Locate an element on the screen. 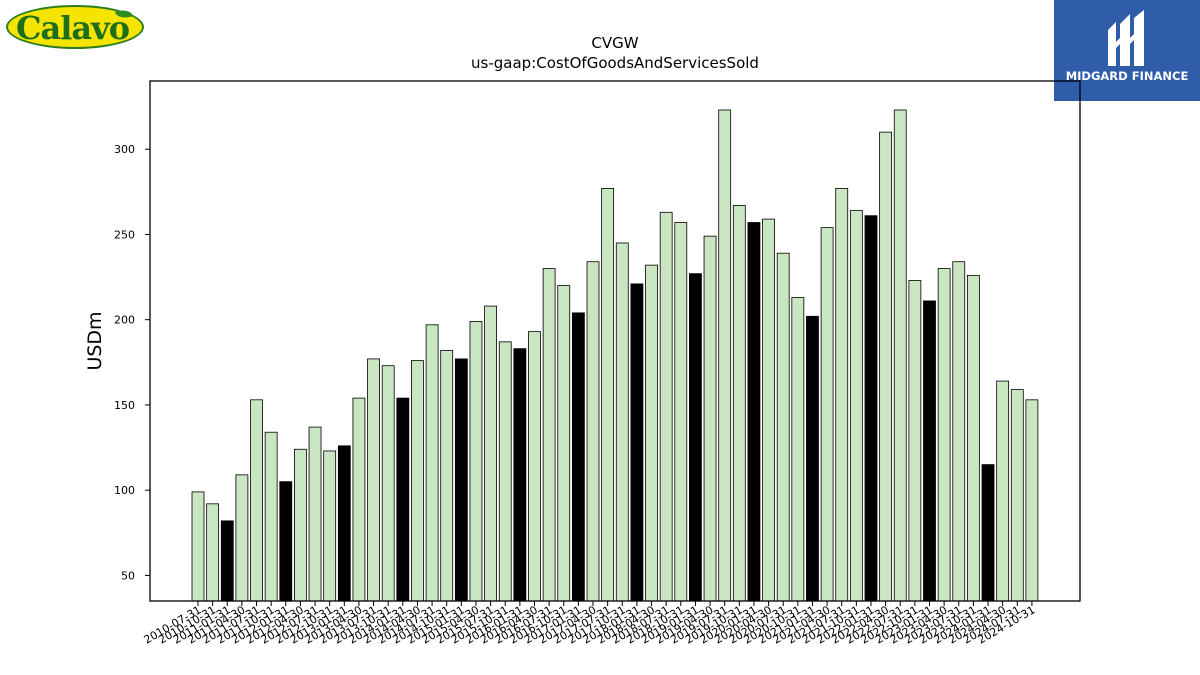 Image resolution: width=1200 pixels, height=675 pixels. midgard-finance-logo: MIDGARD FINANCE is located at coordinates (1127, 50).